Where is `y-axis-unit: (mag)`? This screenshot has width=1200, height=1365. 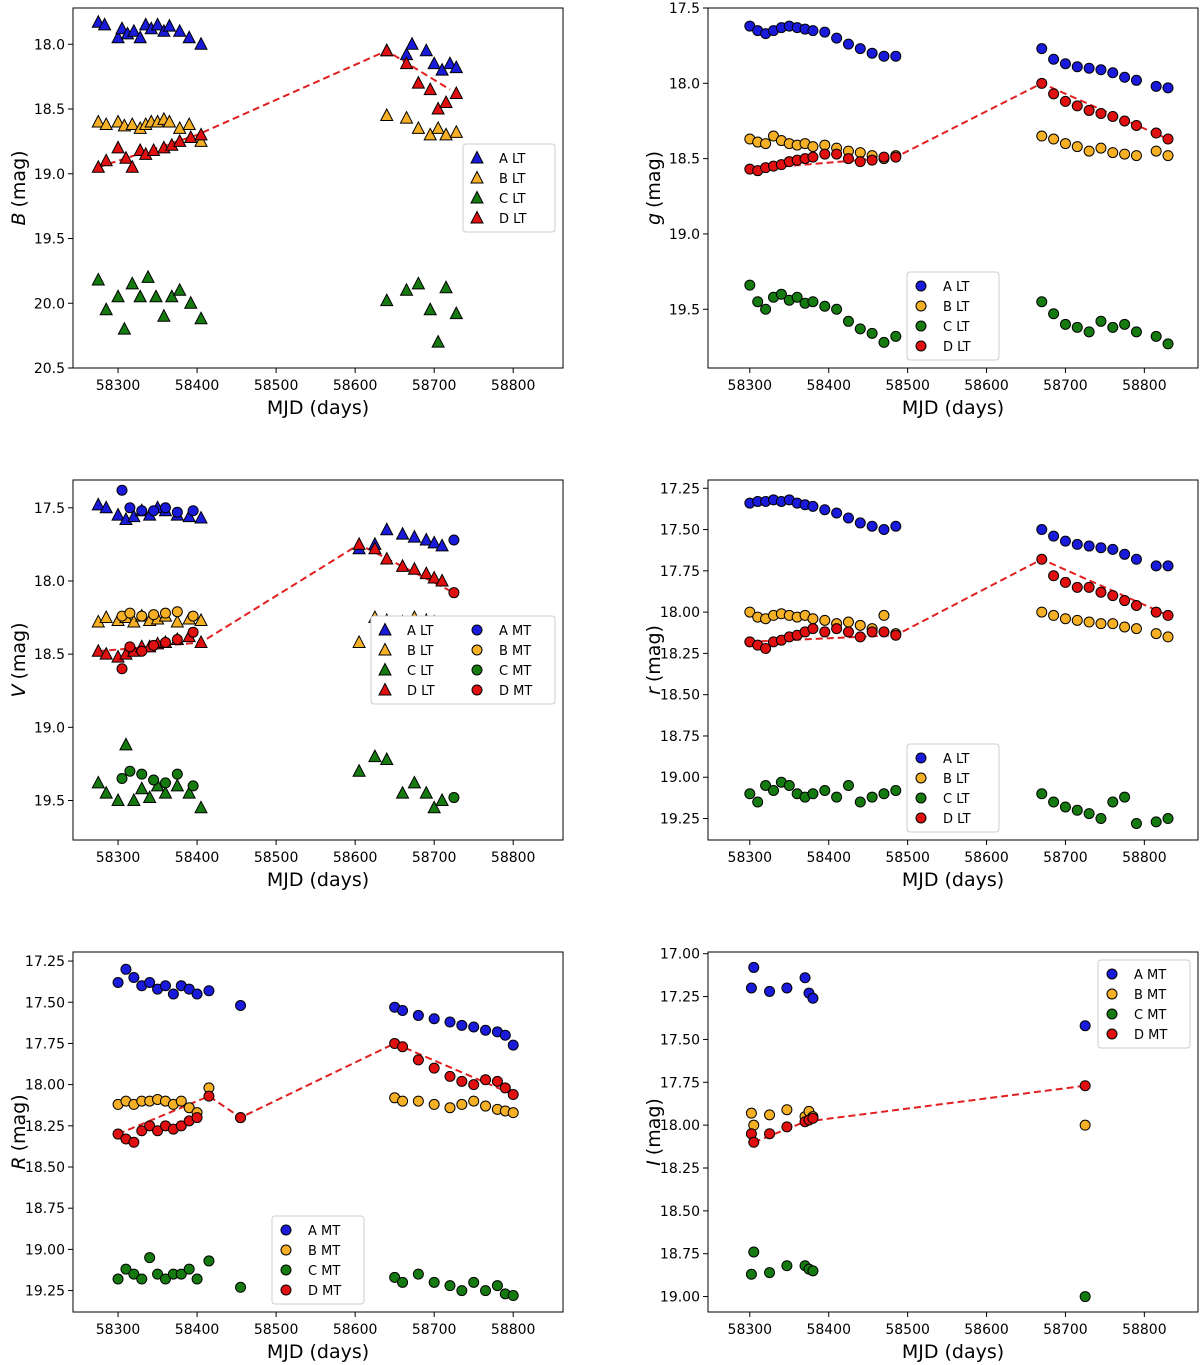
y-axis-unit: (mag) is located at coordinates (654, 1126).